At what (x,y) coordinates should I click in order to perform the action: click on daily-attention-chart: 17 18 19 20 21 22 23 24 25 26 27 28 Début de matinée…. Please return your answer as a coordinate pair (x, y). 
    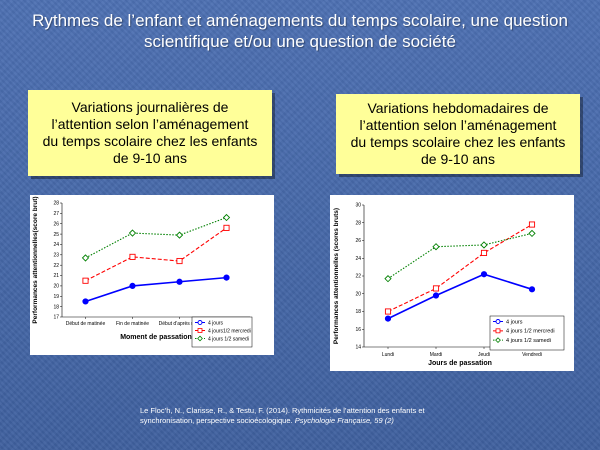
    Looking at the image, I should click on (152, 275).